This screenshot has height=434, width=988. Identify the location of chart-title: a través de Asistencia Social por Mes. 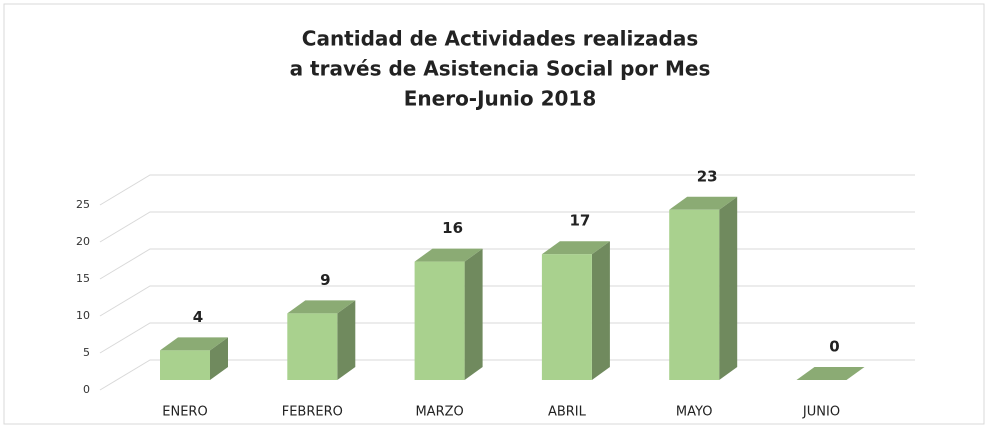
(500, 69).